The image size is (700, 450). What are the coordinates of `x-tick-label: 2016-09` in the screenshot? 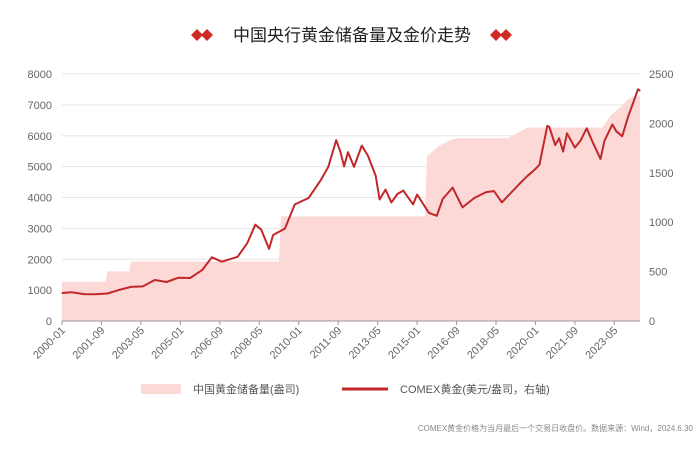 It's located at (444, 343).